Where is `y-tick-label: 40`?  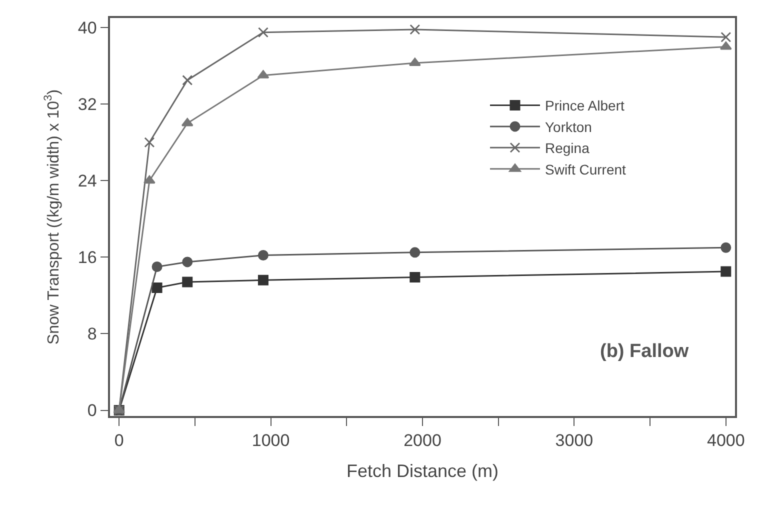 y-tick-label: 40 is located at coordinates (87, 28).